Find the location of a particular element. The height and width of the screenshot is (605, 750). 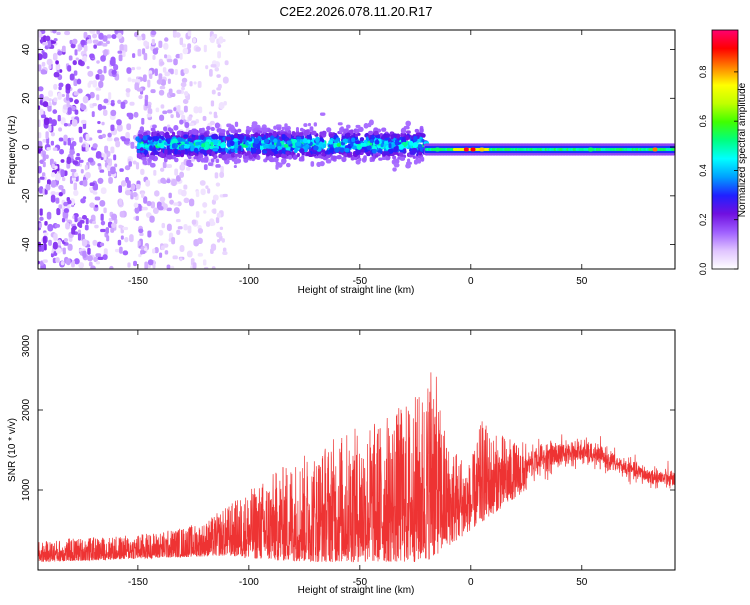

snr-x-axis-label: Height of straight line (km) is located at coordinates (356, 590).